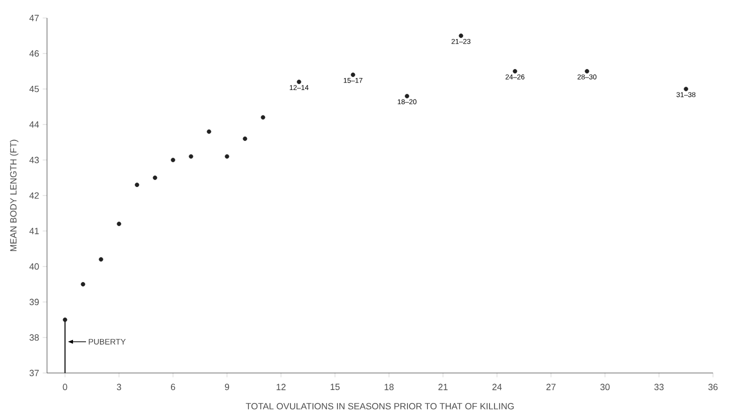  Describe the element at coordinates (65, 387) in the screenshot. I see `x-tick-label: 0` at that location.